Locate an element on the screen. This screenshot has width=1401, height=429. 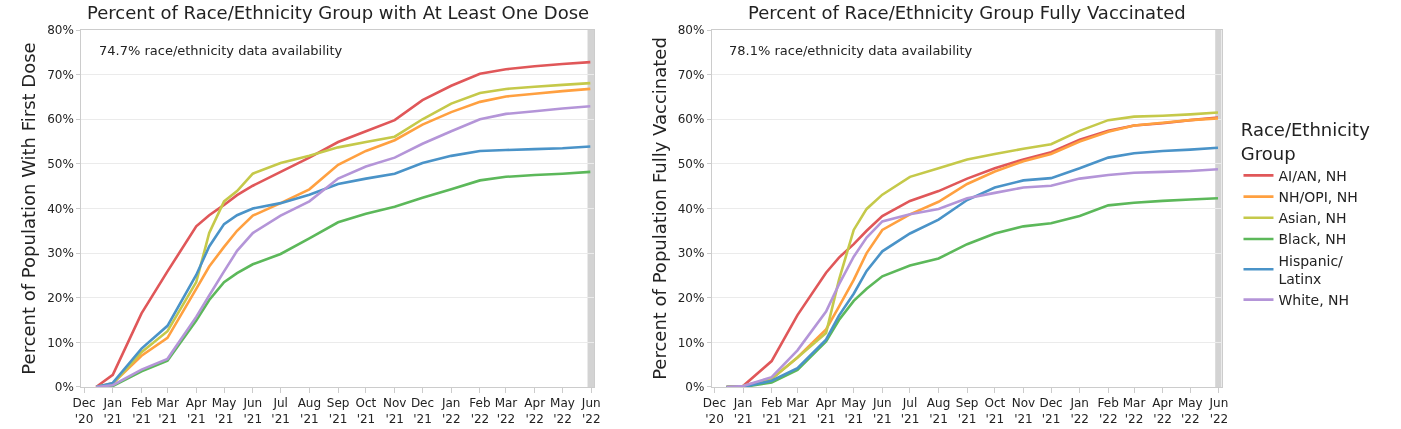
chart-title: Percent of Race/Ethnicity Group Fully Vaccinated is located at coordinates (967, 12).